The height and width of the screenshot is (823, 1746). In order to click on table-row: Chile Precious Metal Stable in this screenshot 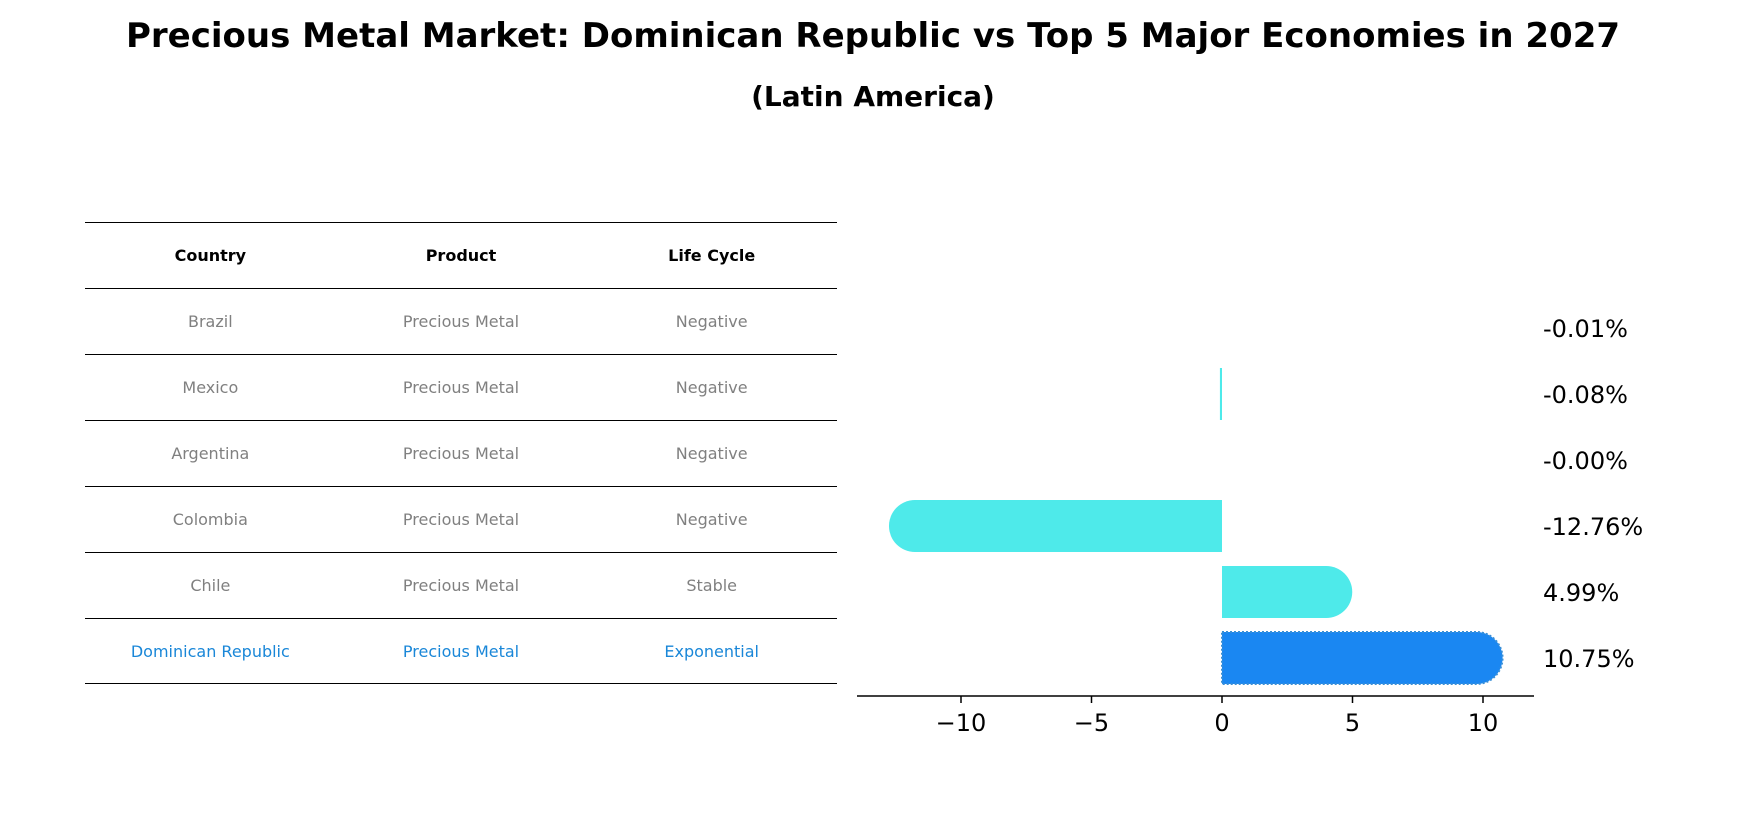, I will do `click(461, 585)`.